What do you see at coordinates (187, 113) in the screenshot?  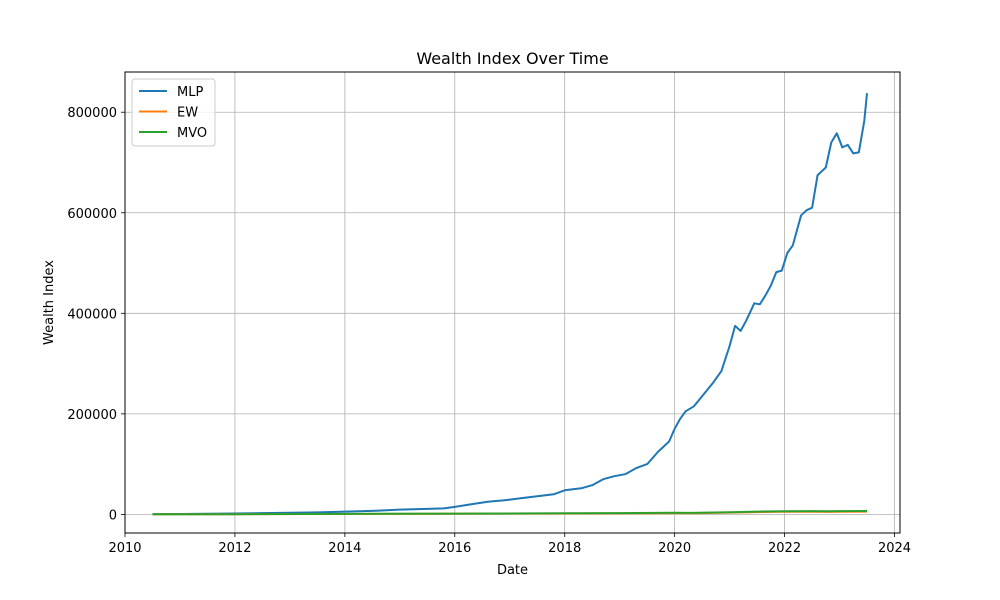 I see `legend-entry: EW` at bounding box center [187, 113].